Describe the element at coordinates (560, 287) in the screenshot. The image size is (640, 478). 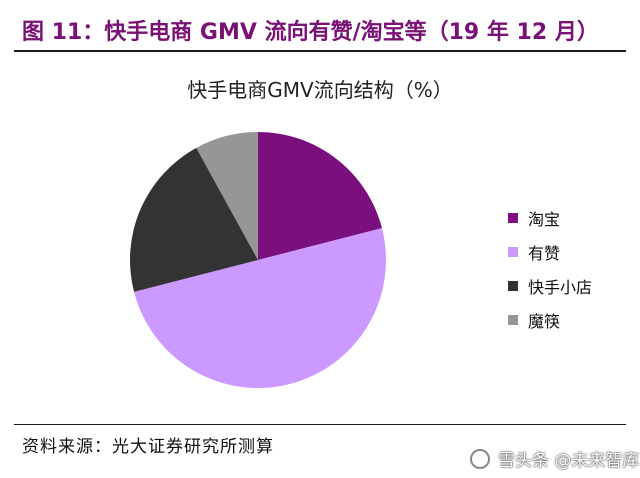
I see `legend-label: 快手小店` at that location.